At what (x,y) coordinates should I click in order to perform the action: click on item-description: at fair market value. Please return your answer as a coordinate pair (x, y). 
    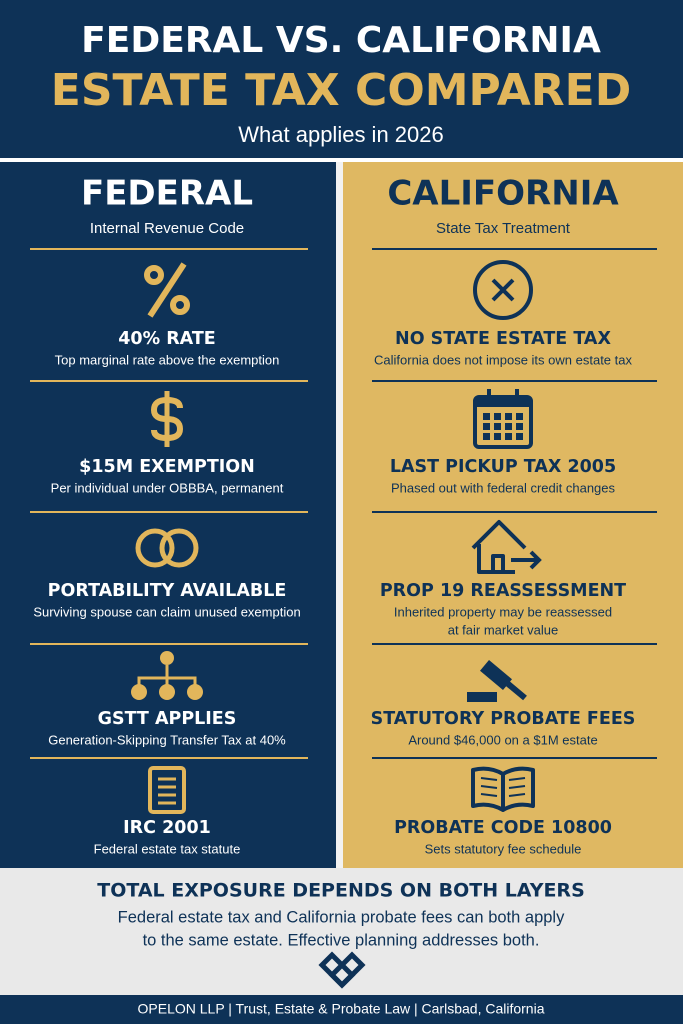
    Looking at the image, I should click on (503, 629).